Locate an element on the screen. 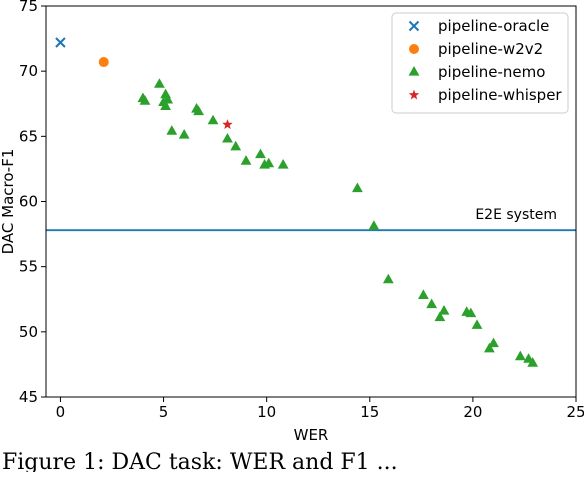  legend-marker-pipeline-whisper is located at coordinates (414, 94).